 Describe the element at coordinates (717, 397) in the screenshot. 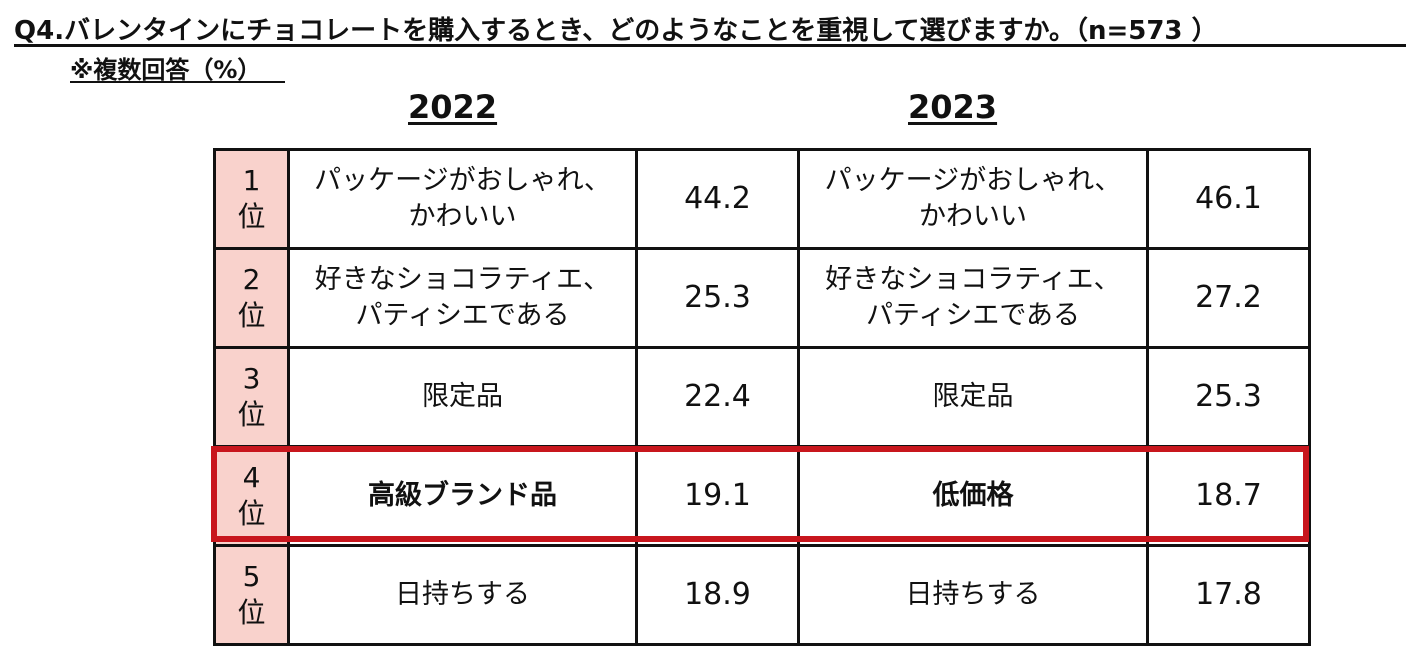

I see `value-2022: 22.4` at that location.